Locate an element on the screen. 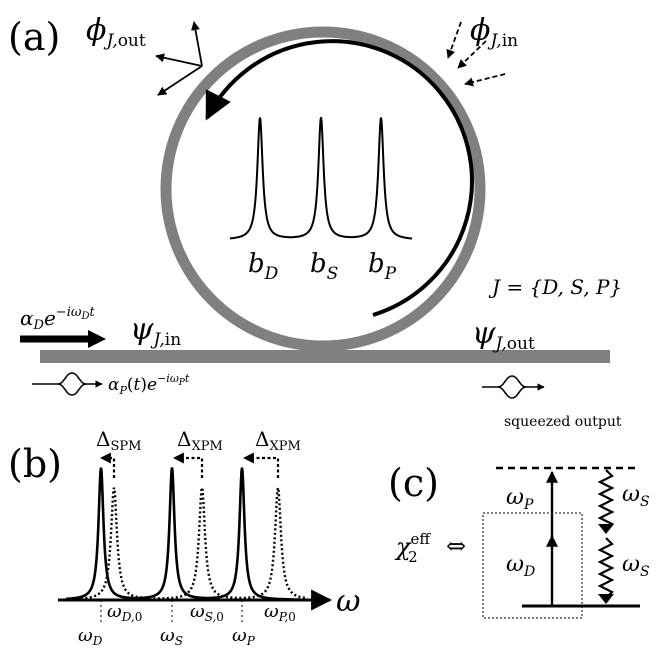  bare-freq-D: ωD,0 is located at coordinates (124, 612).